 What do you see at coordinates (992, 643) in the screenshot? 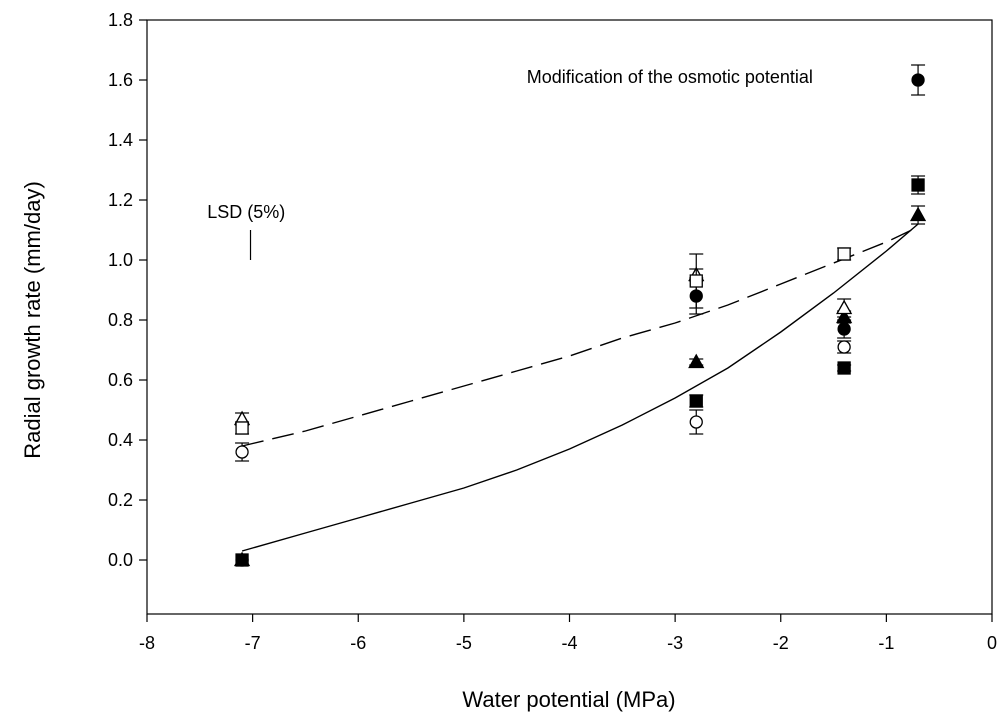
I see `x-tick-label: 0` at bounding box center [992, 643].